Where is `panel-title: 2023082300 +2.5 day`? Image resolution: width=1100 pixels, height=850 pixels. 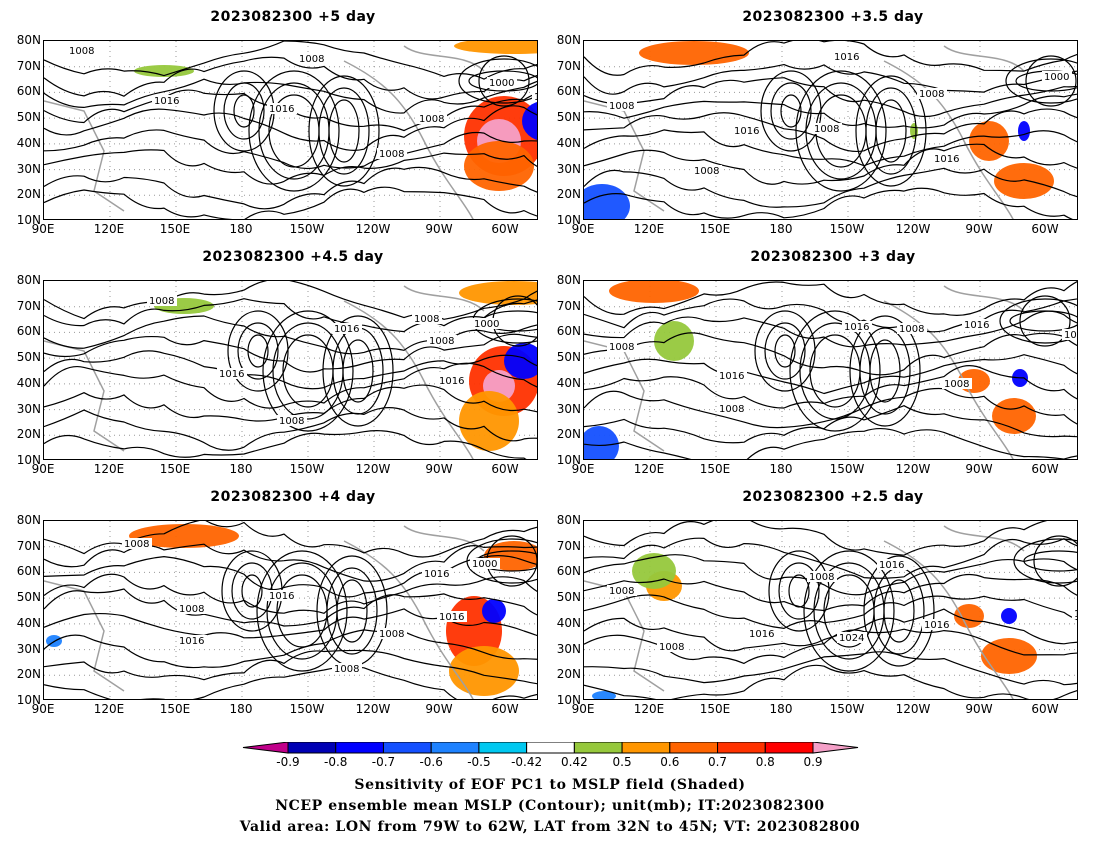
panel-title: 2023082300 +2.5 day is located at coordinates (833, 497).